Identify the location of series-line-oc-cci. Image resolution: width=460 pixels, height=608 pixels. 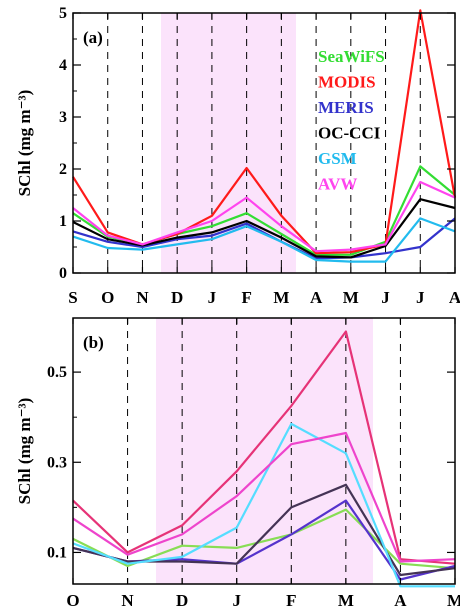
(264, 228).